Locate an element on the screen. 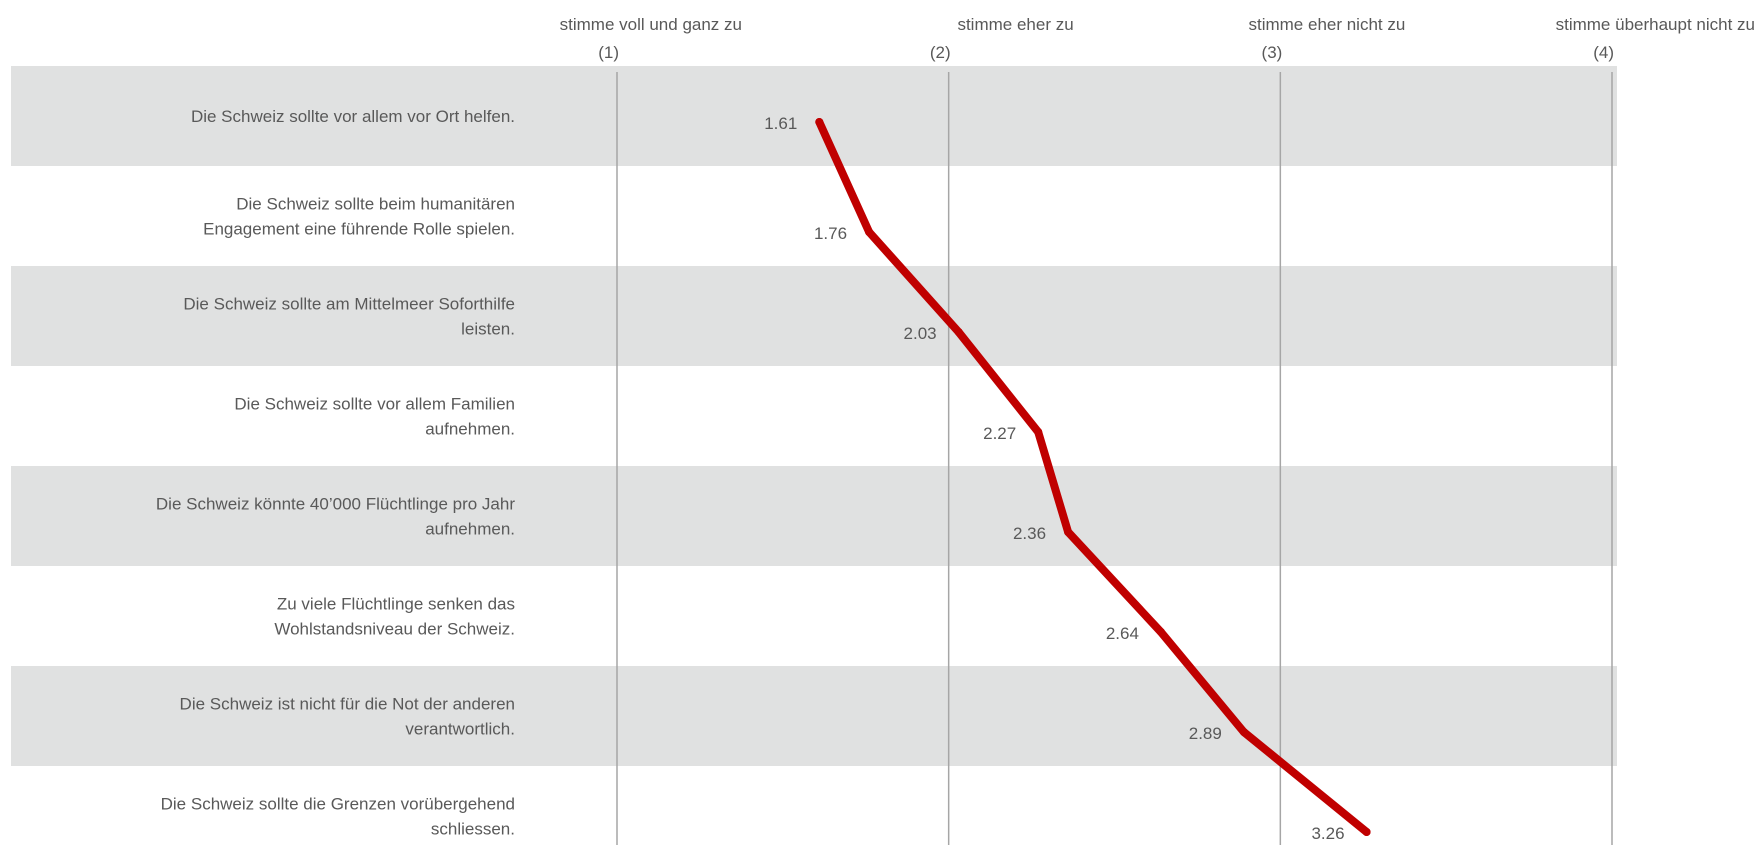  scale-heading-code: (3) is located at coordinates (1272, 52).